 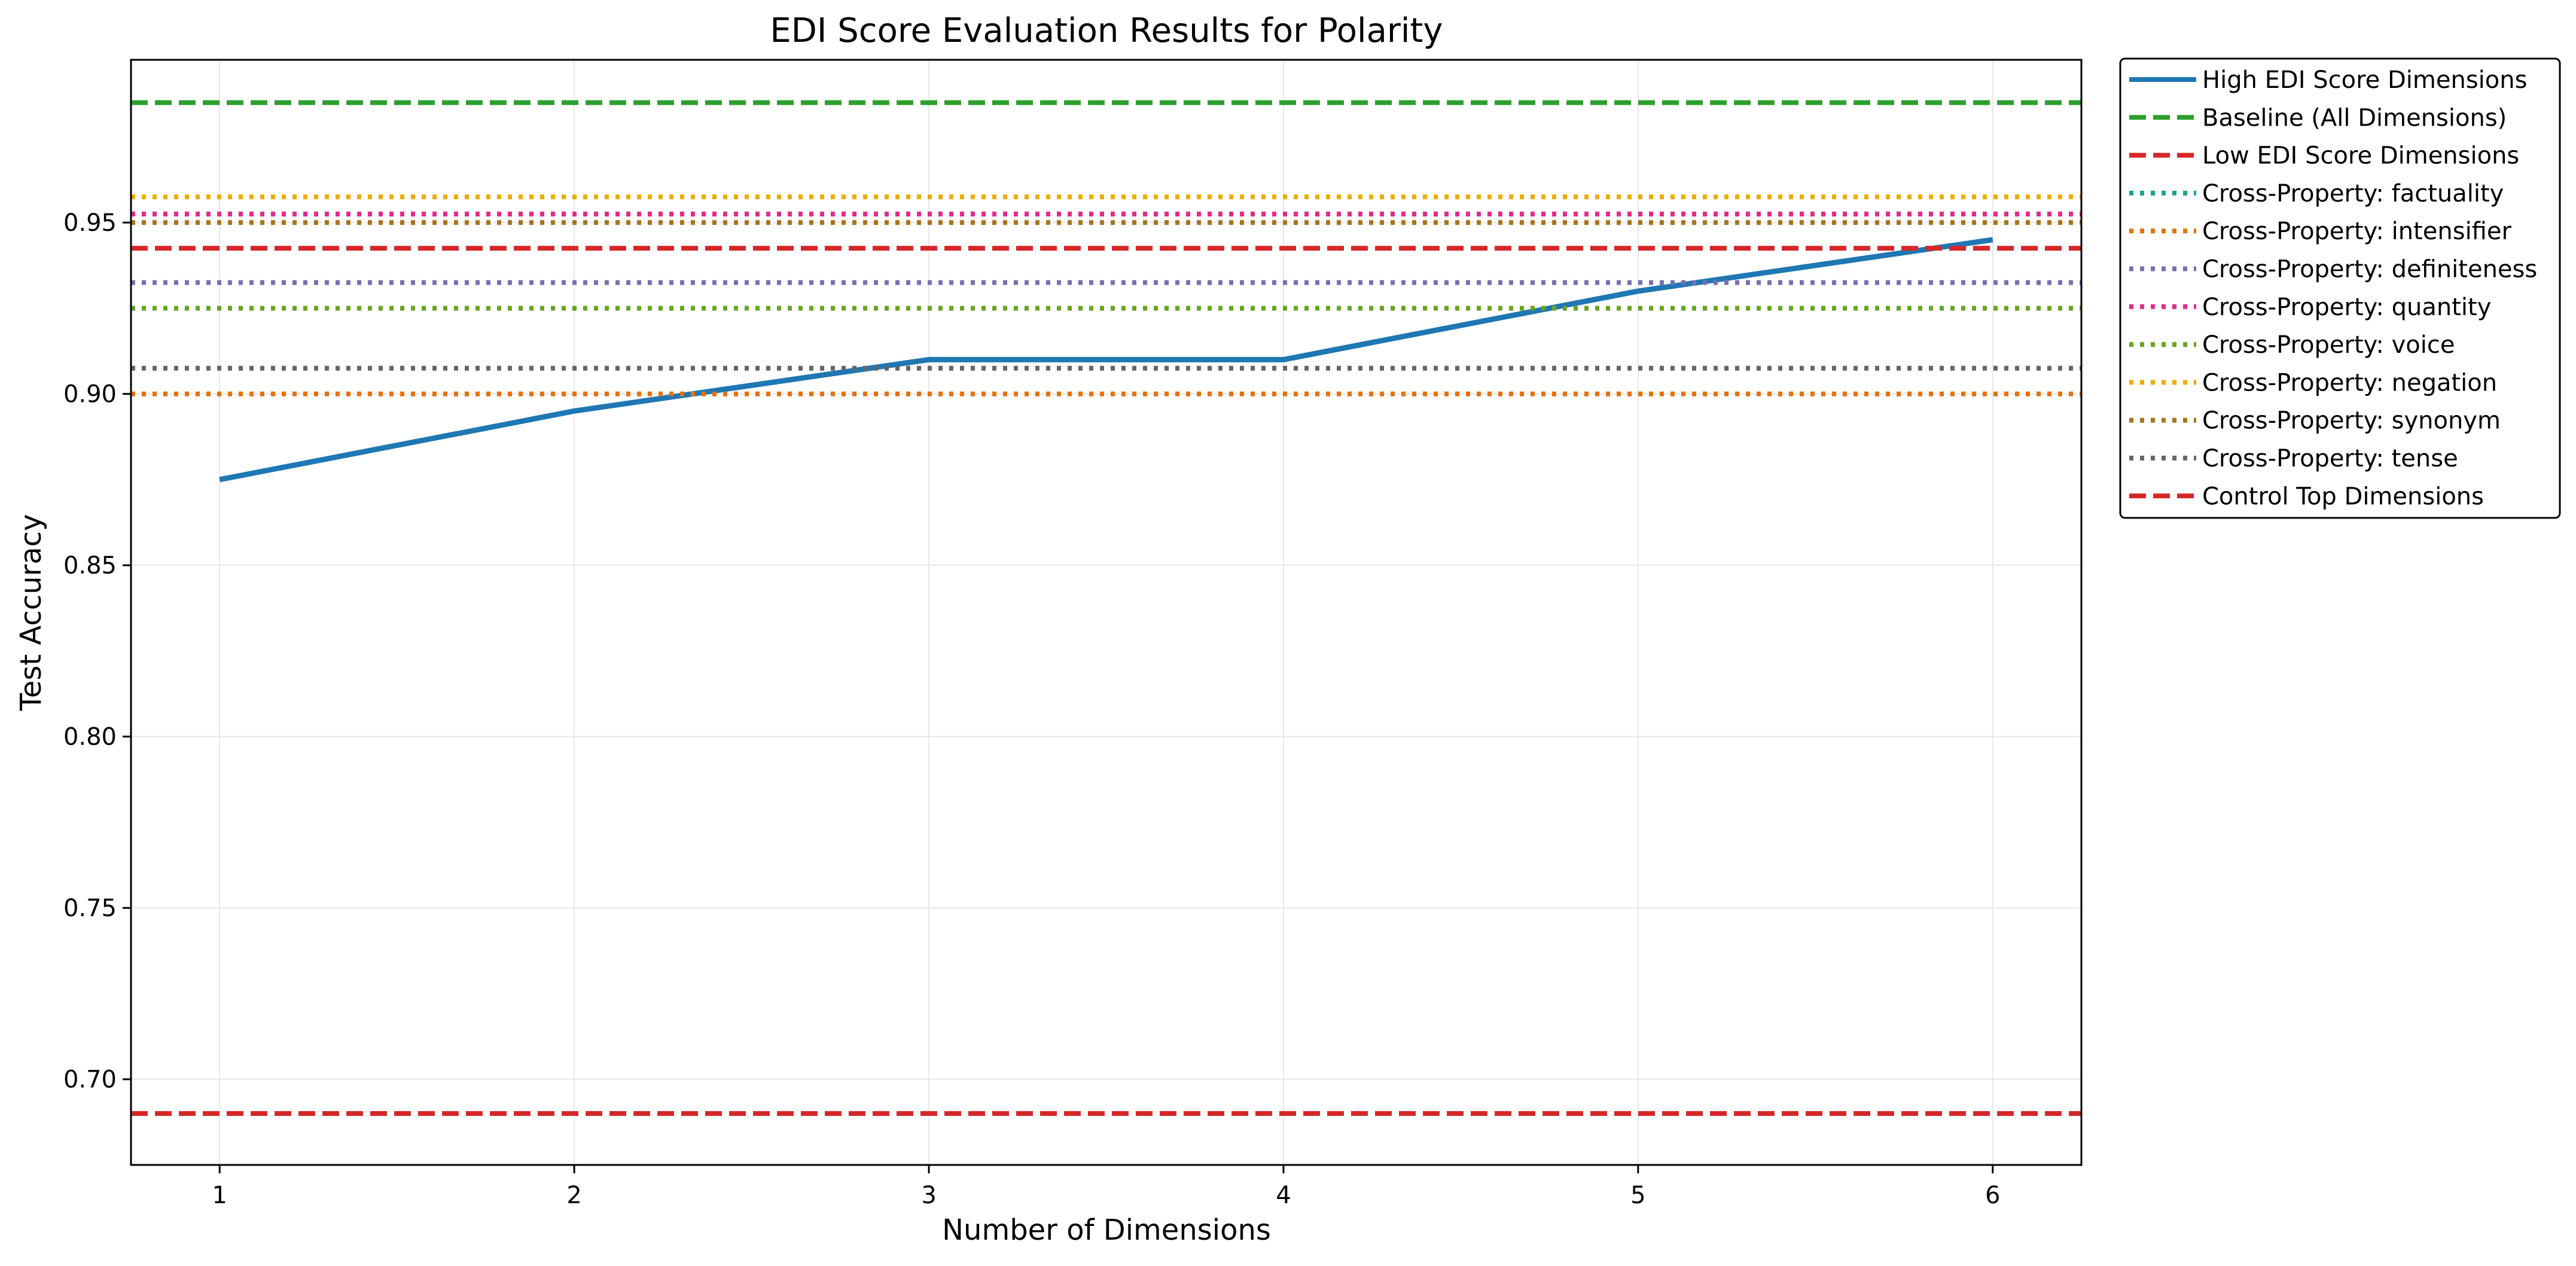 What do you see at coordinates (2369, 269) in the screenshot?
I see `legend-label-cross-property-definiteness: Cross-Property: definiteness` at bounding box center [2369, 269].